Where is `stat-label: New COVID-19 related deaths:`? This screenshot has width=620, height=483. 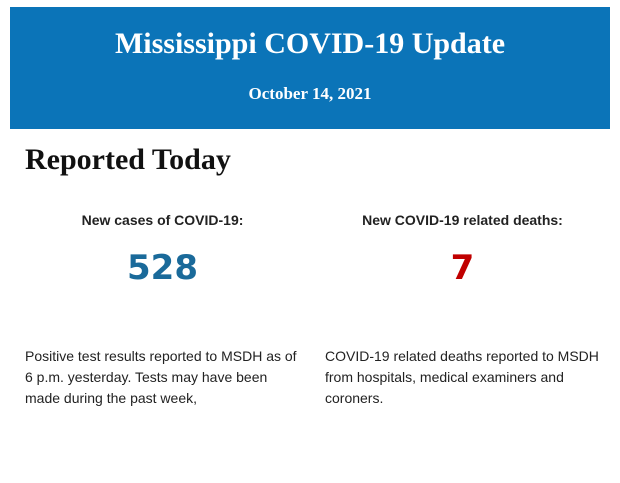 stat-label: New COVID-19 related deaths: is located at coordinates (462, 220).